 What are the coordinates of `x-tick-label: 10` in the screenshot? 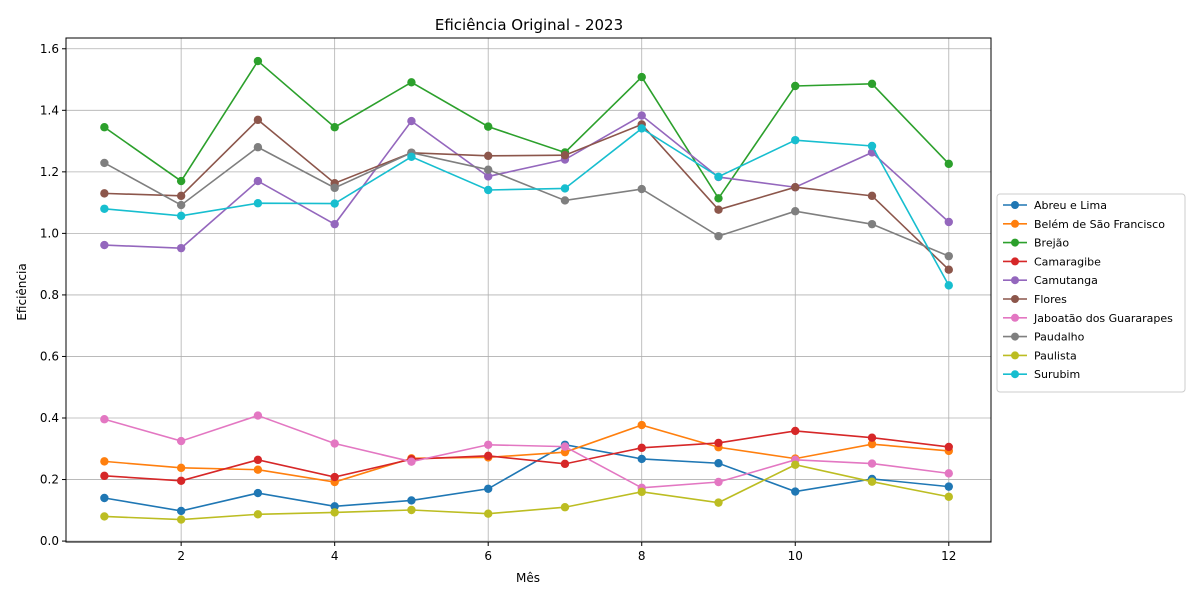 It's located at (795, 556).